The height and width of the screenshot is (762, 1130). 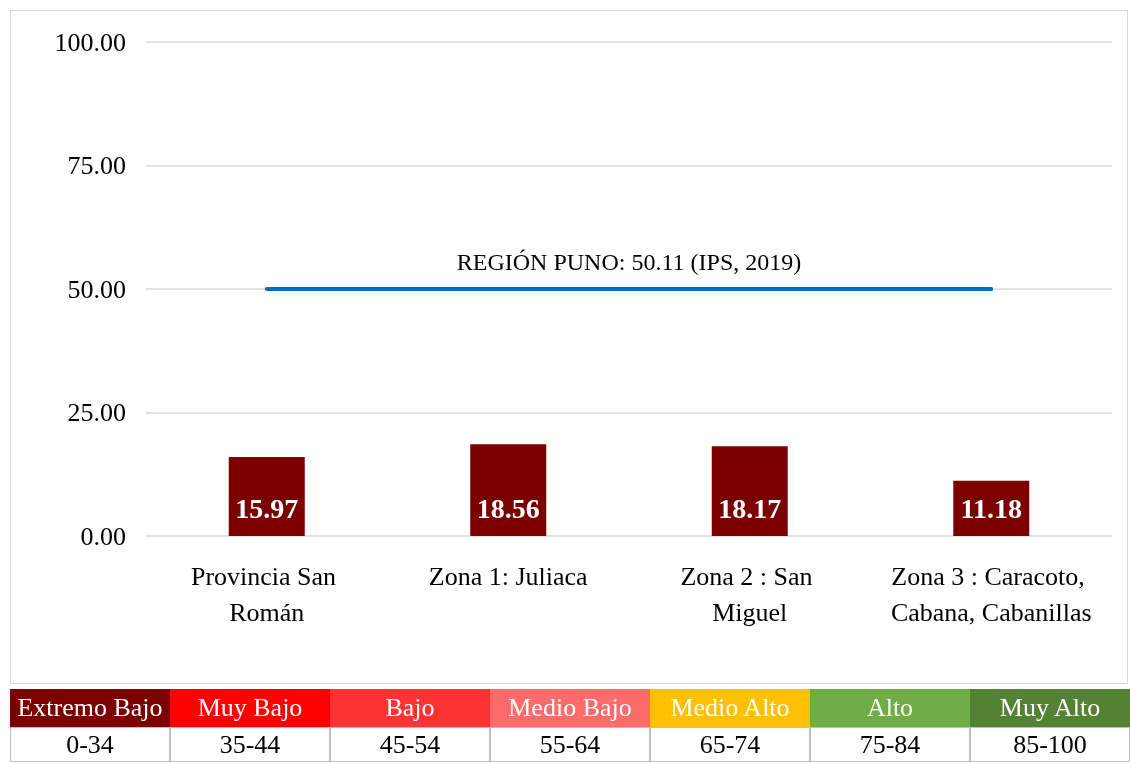 What do you see at coordinates (96, 165) in the screenshot?
I see `y-tick-label: 75.00` at bounding box center [96, 165].